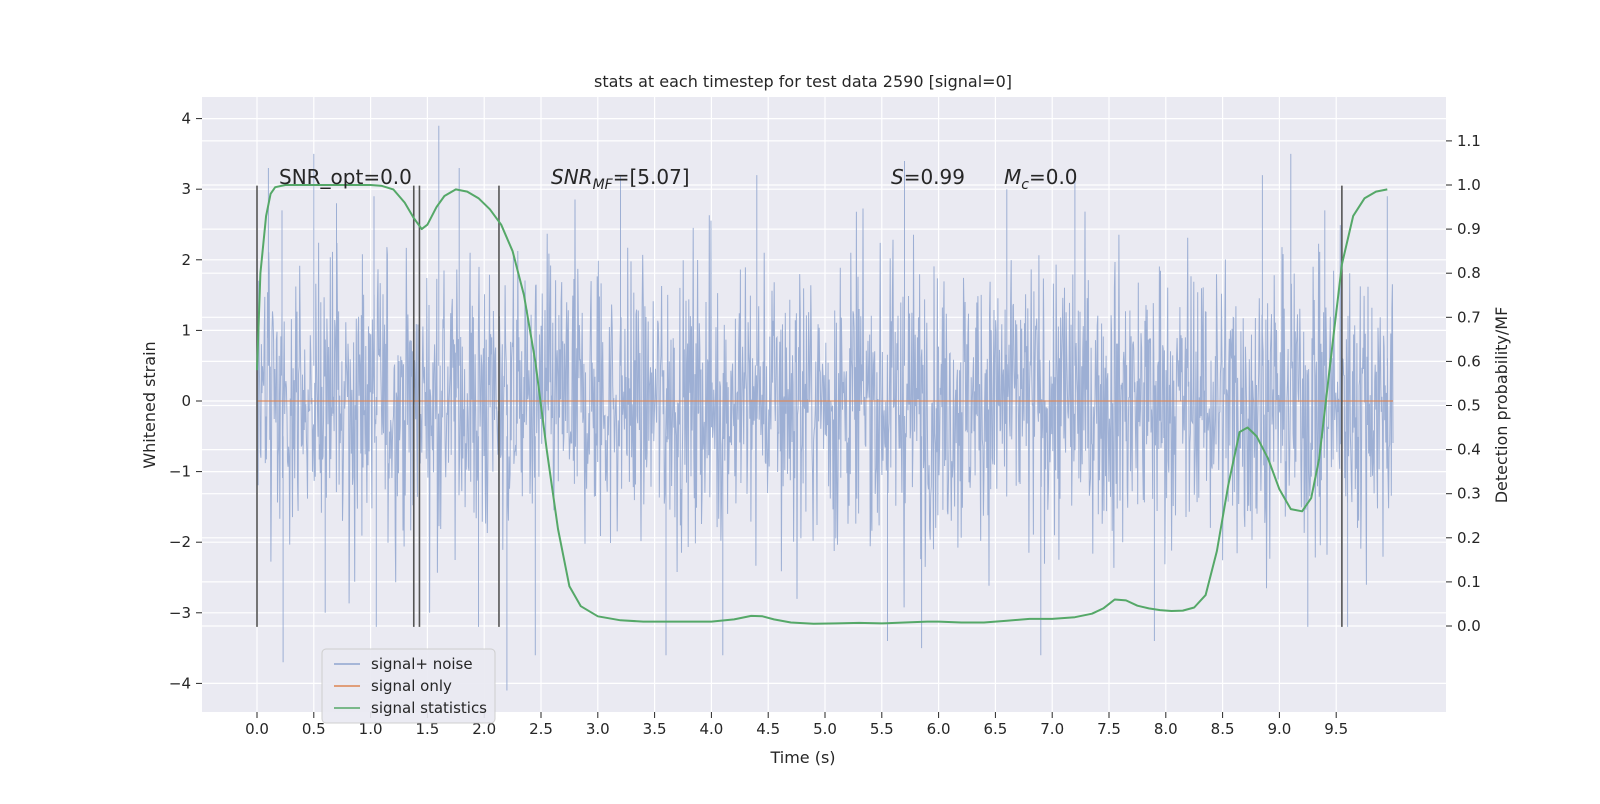 The height and width of the screenshot is (804, 1600). What do you see at coordinates (1463, 383) in the screenshot?
I see `y-right-axis-ticks: 1.1 1.0 0.9 0.8 0.7 0.6 0.5 0.4 0.3 0.2 0.1 0.0` at bounding box center [1463, 383].